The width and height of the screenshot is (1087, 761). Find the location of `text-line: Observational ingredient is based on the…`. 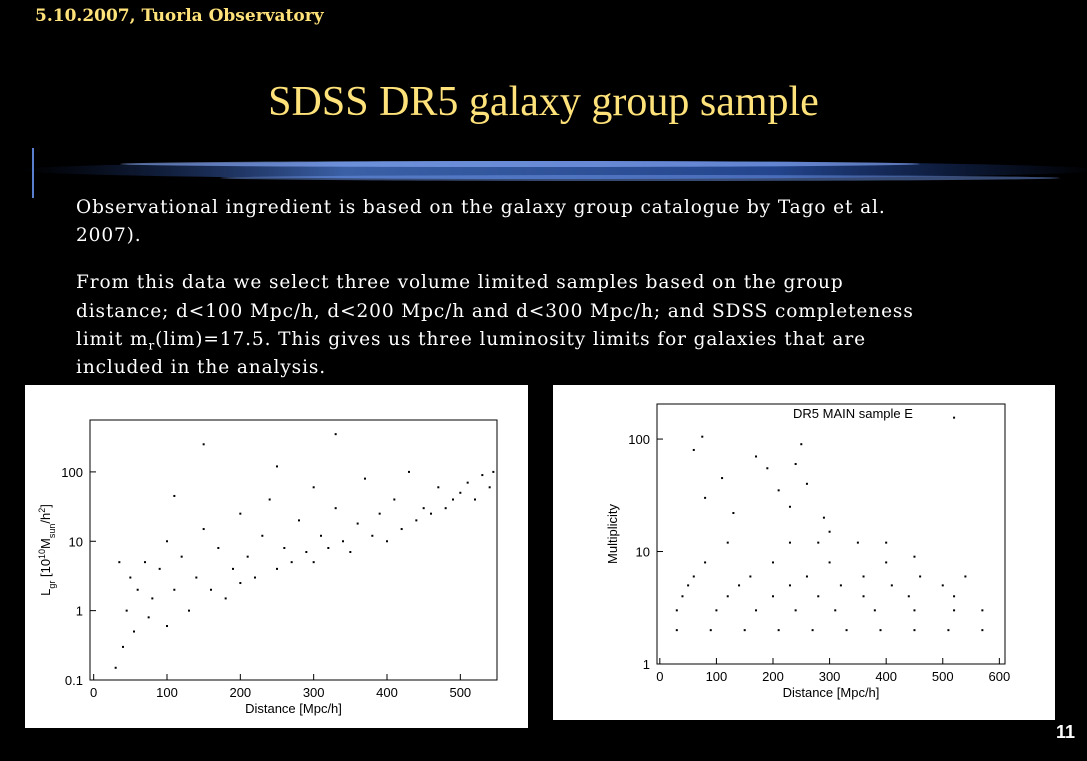

text-line: Observational ingredient is based on the… is located at coordinates (481, 207).